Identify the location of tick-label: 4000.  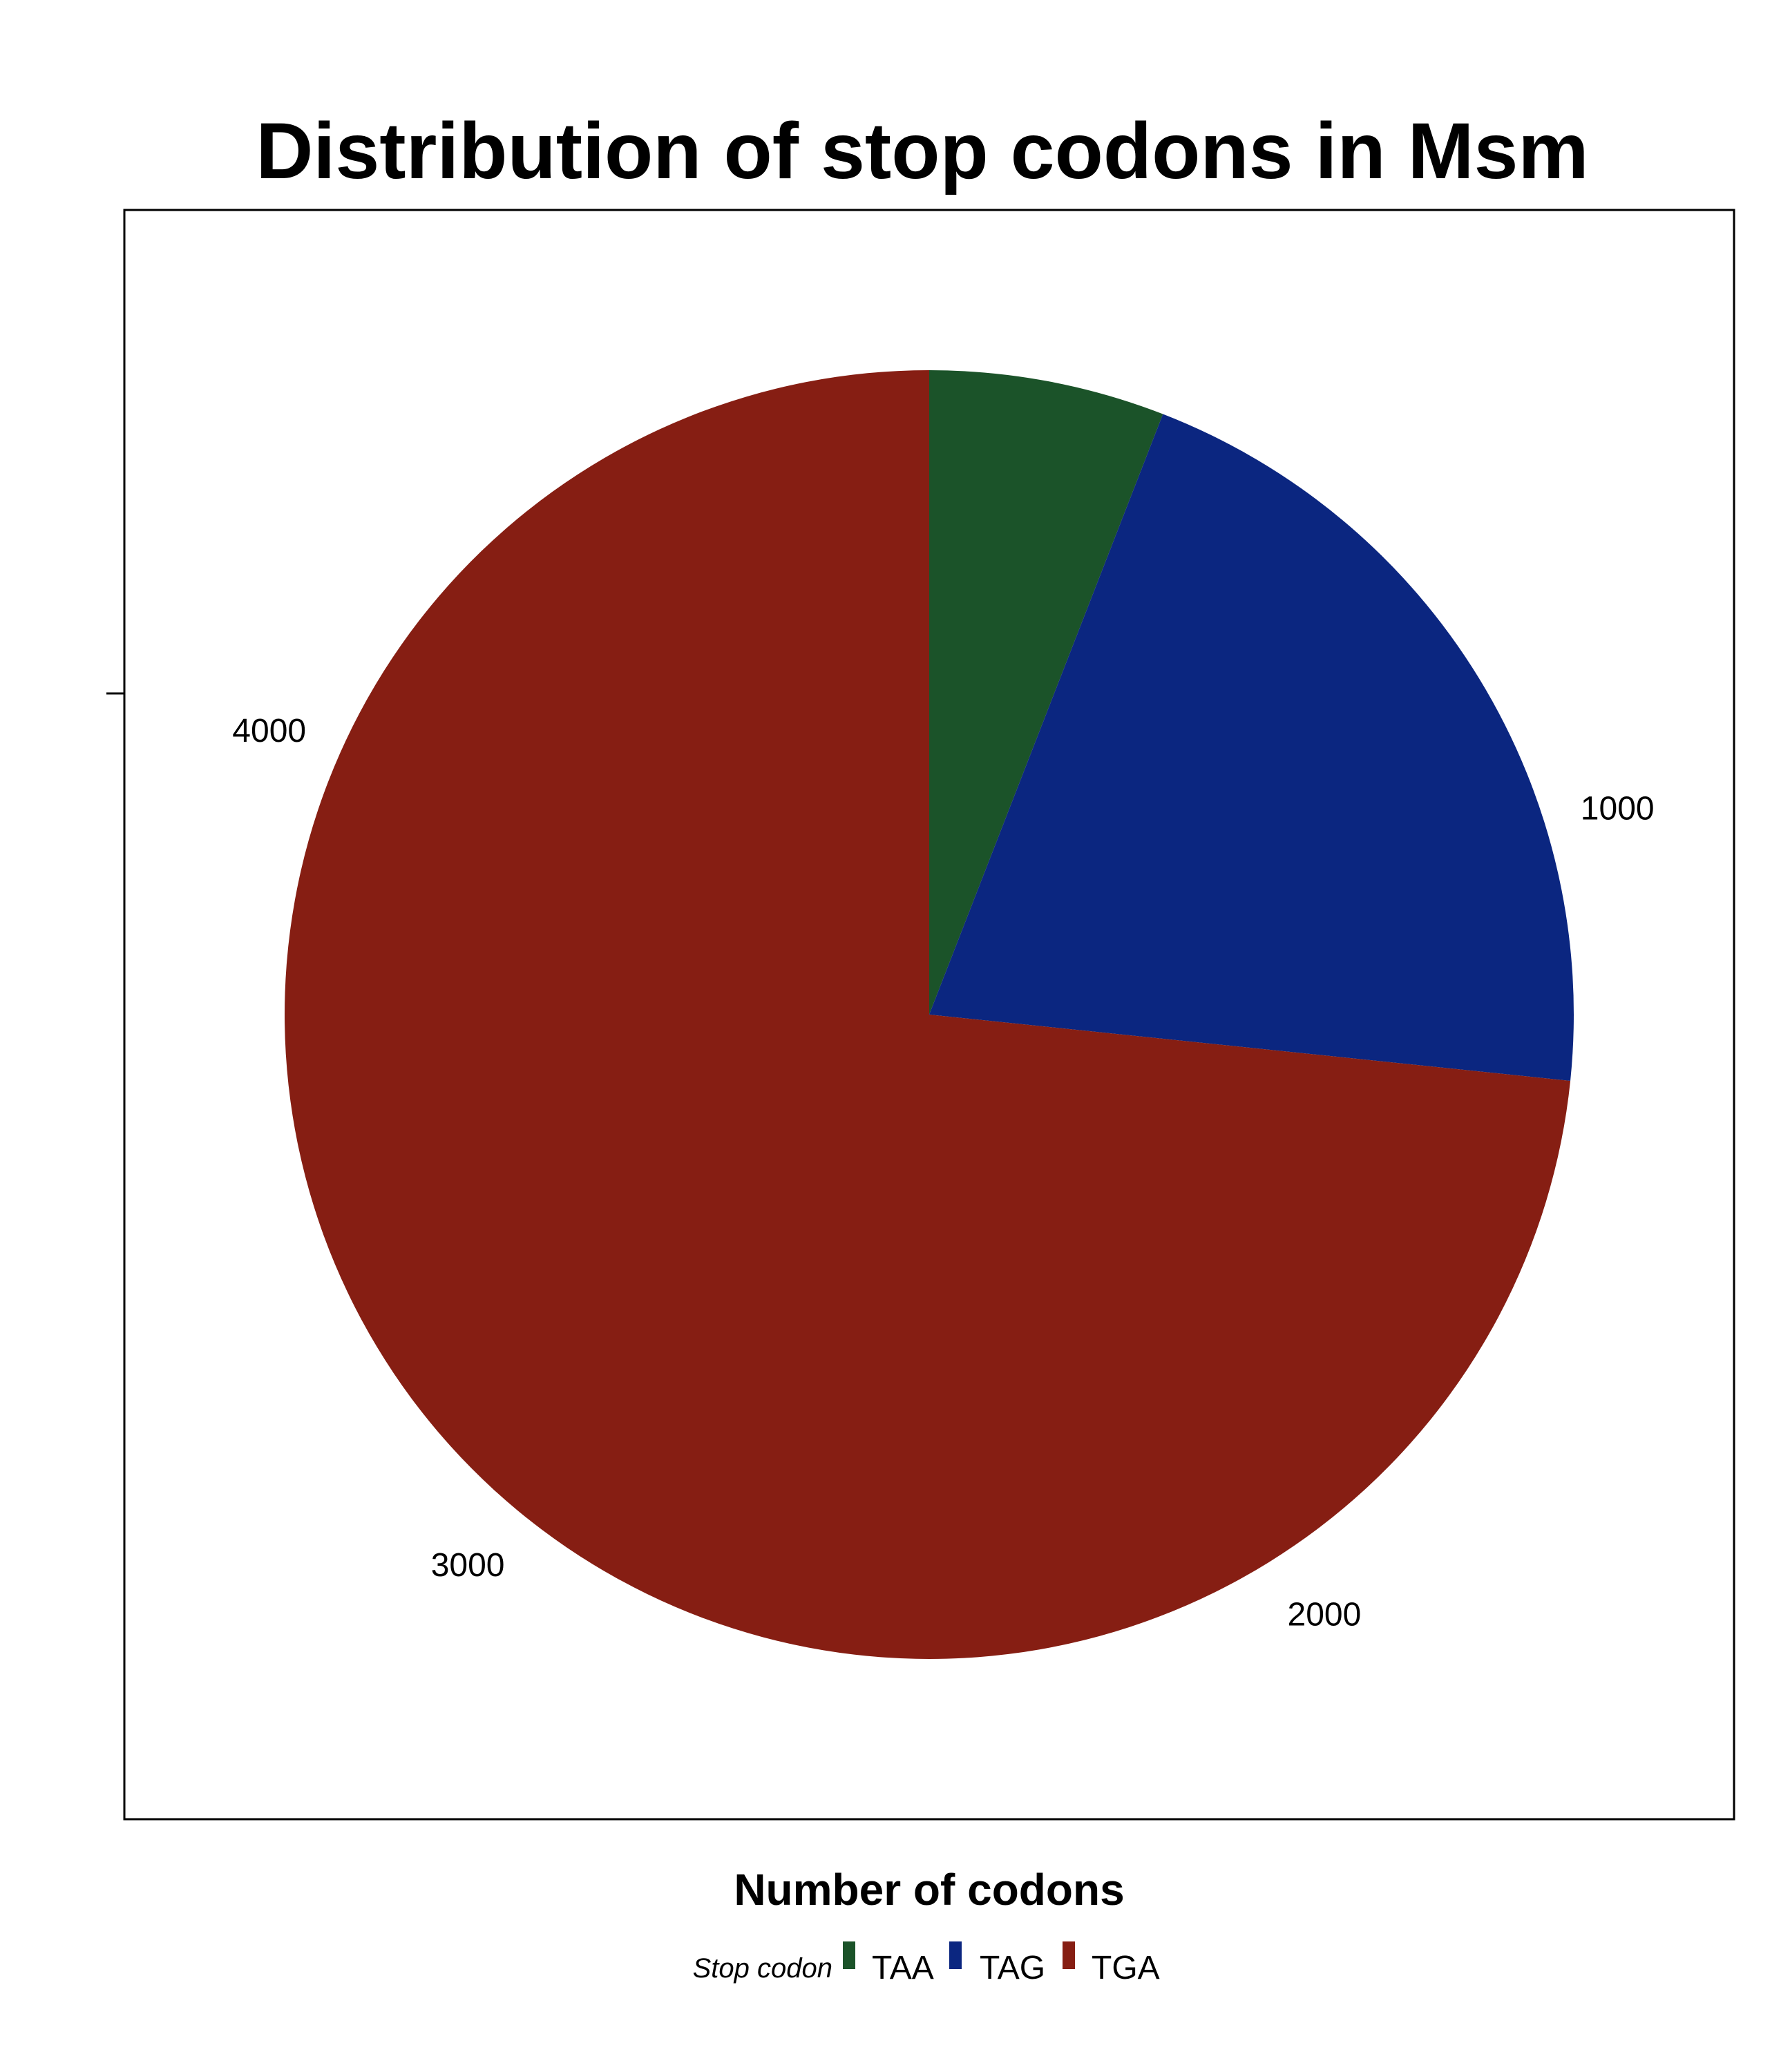
(269, 731).